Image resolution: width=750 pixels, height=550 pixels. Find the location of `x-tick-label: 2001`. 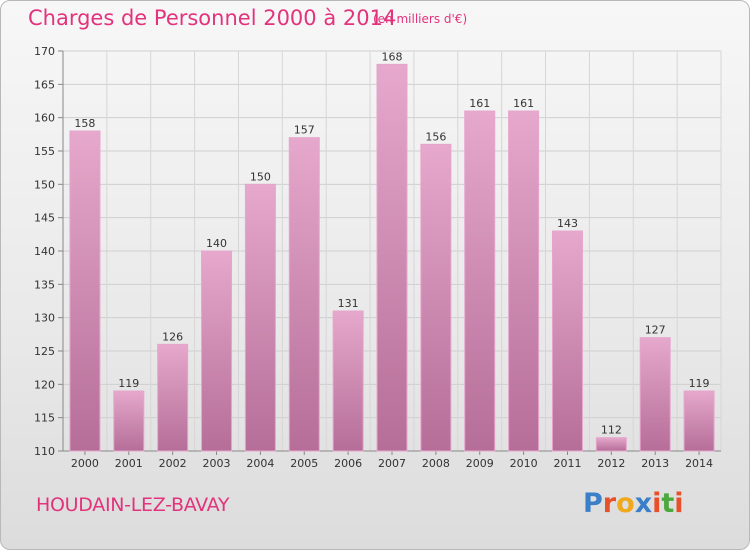

x-tick-label: 2001 is located at coordinates (129, 463).